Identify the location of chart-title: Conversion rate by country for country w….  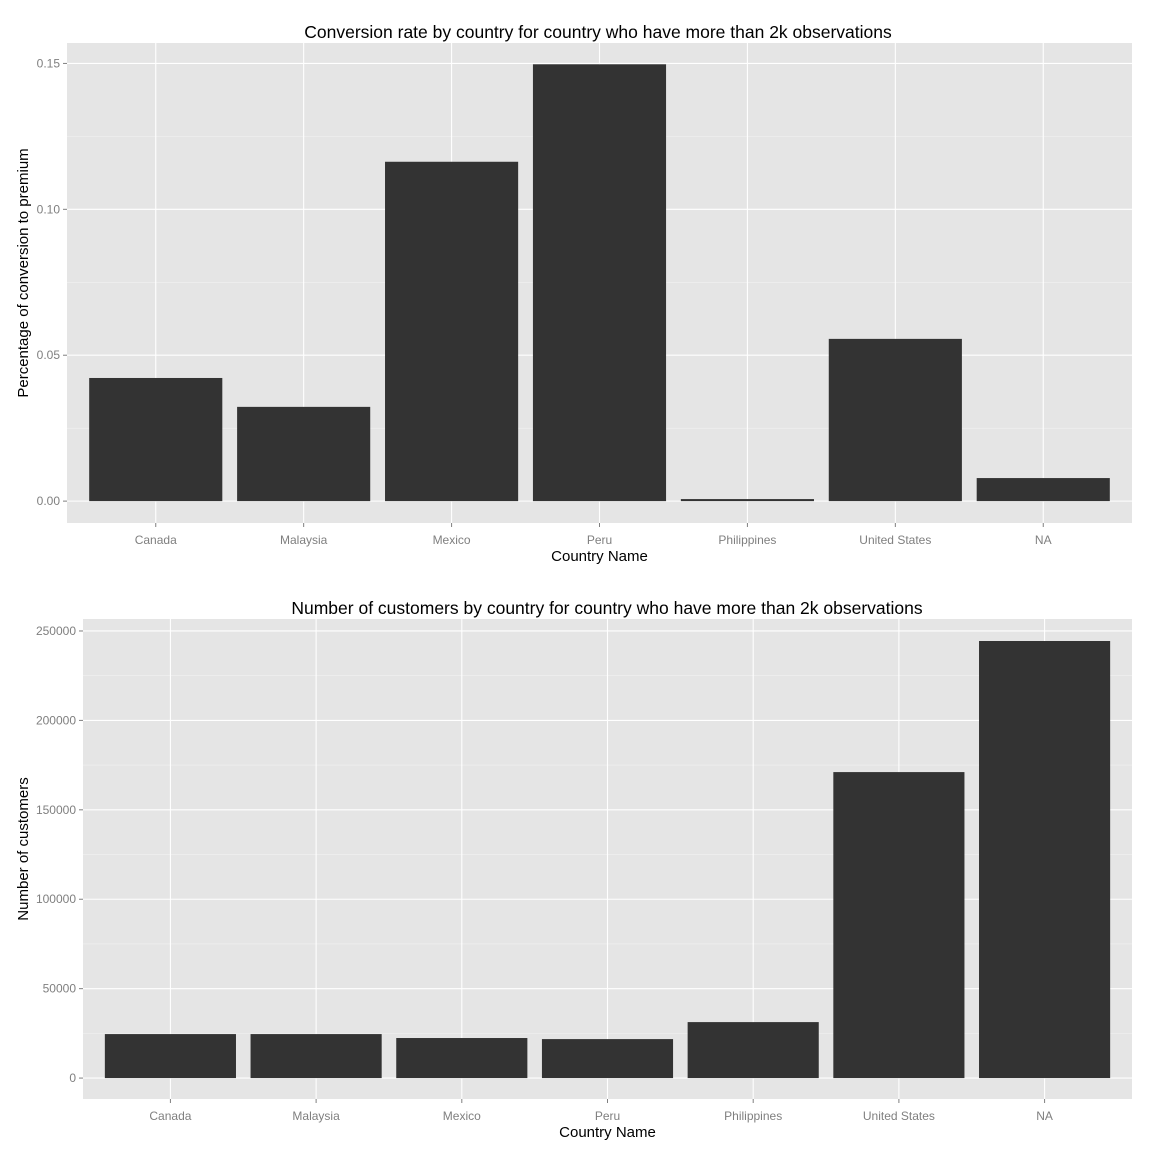
(598, 32).